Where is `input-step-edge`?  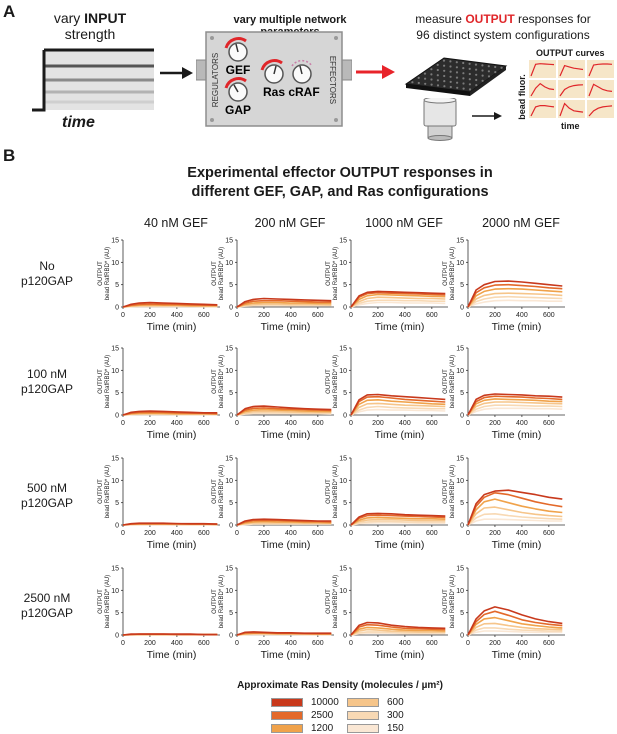 input-step-edge is located at coordinates (39, 81).